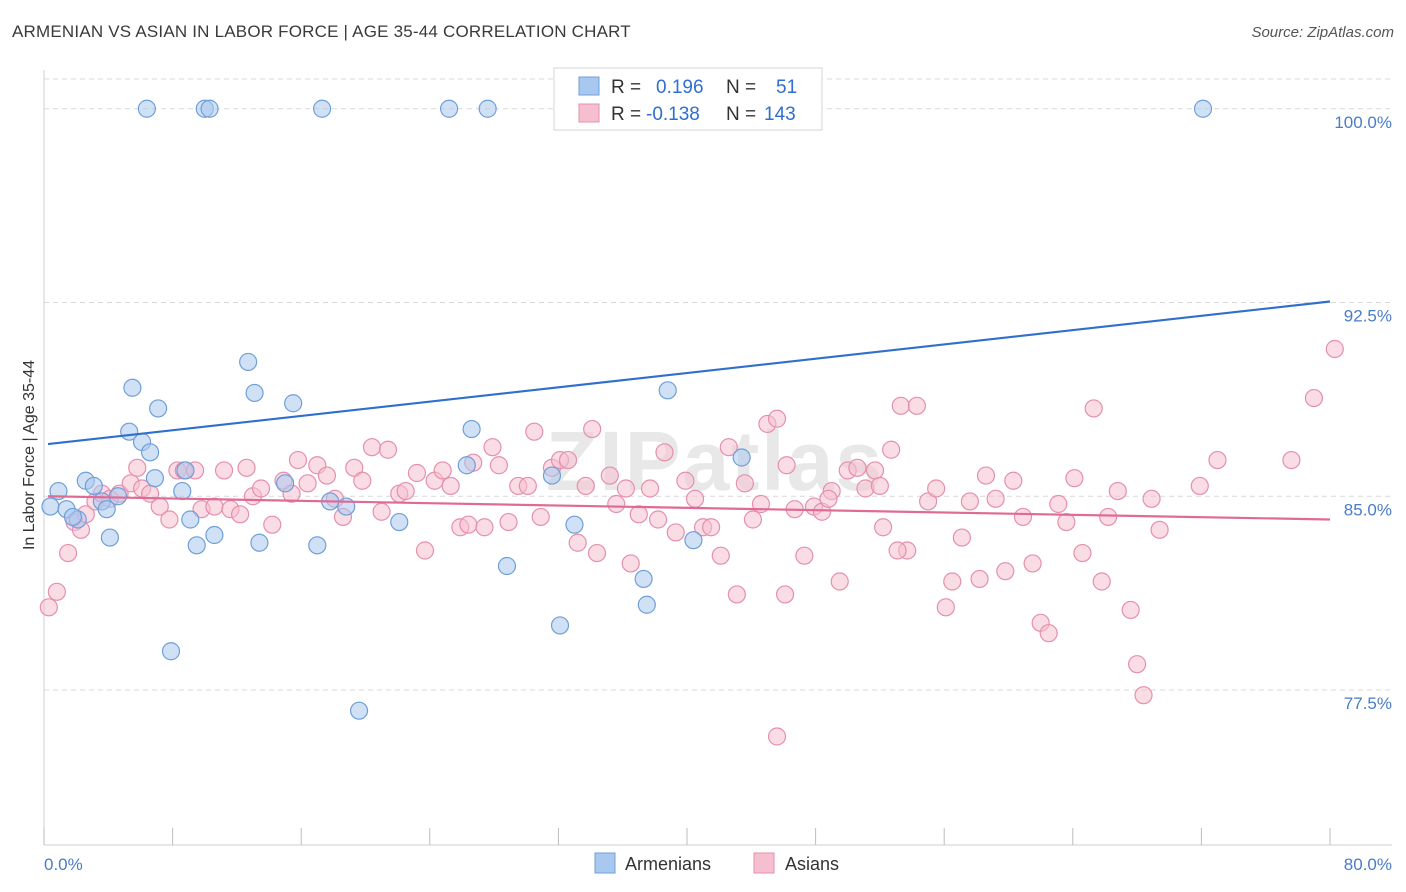 The width and height of the screenshot is (1406, 892). Describe the element at coordinates (626, 114) in the screenshot. I see `legend-r-label-asians: R =` at that location.